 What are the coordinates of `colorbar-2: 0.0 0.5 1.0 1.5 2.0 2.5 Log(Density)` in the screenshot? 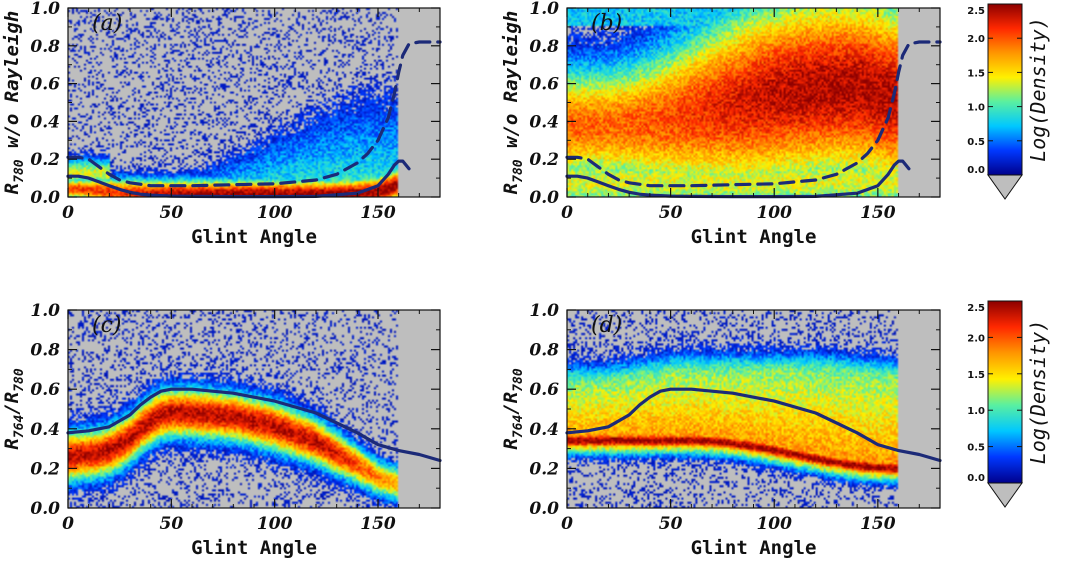 It's located at (1008, 404).